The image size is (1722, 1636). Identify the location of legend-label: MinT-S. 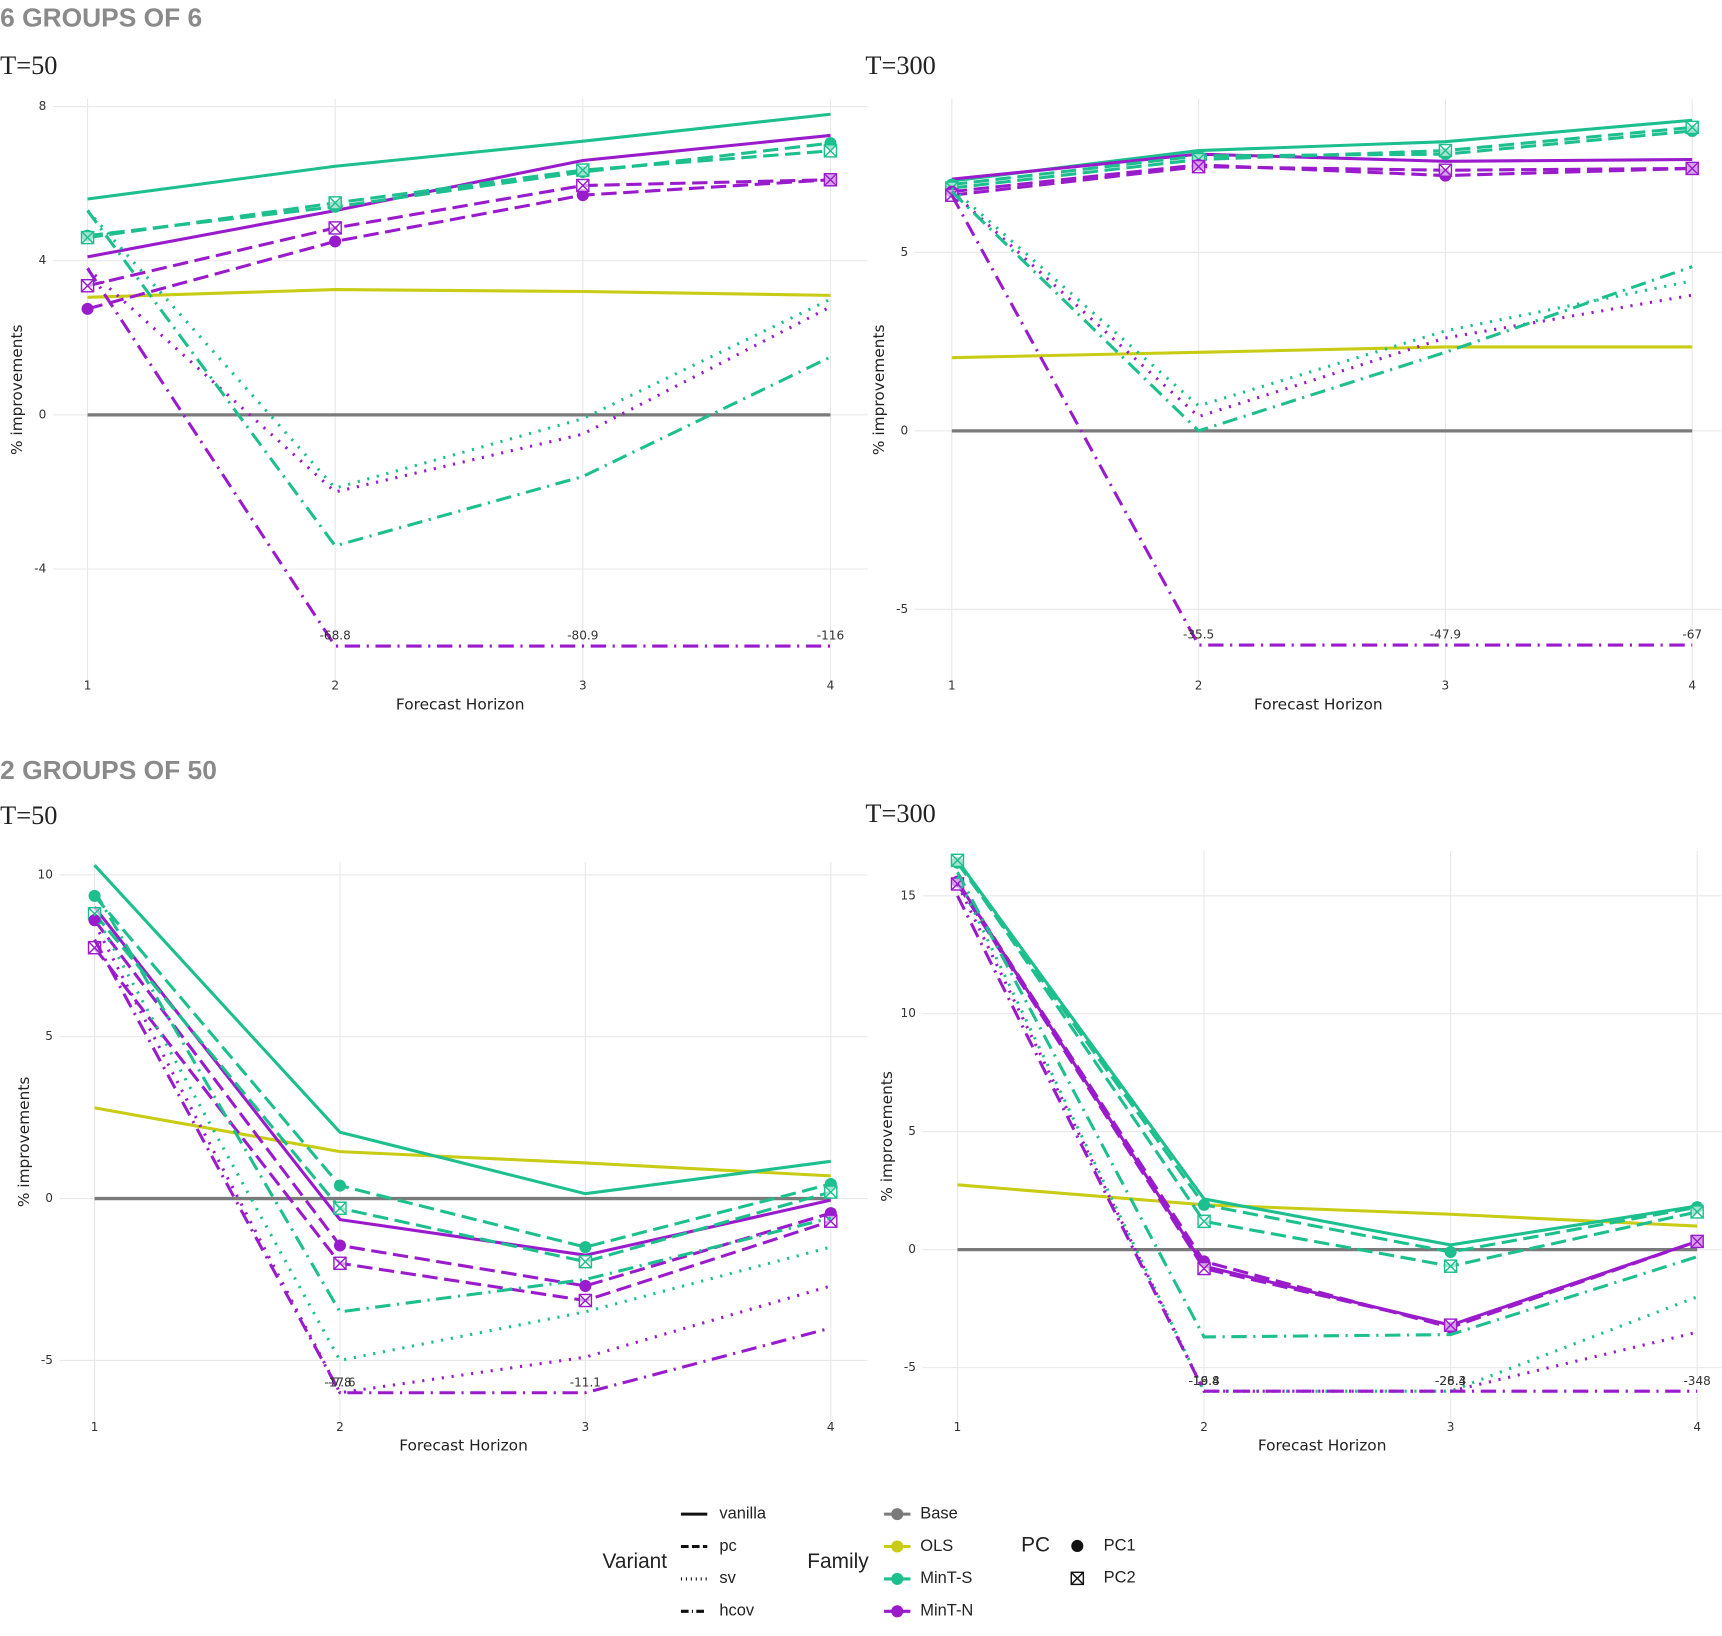
(946, 1578).